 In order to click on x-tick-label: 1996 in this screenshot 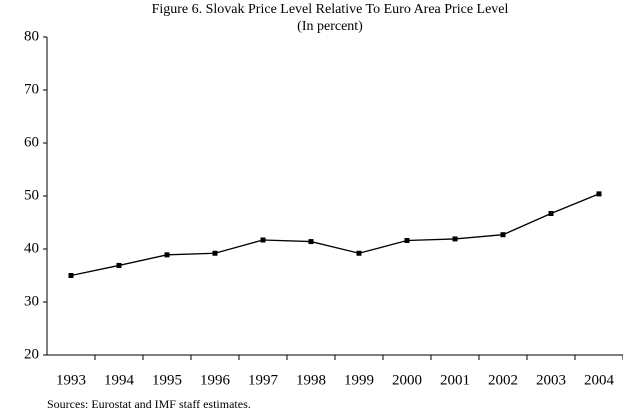, I will do `click(215, 380)`.